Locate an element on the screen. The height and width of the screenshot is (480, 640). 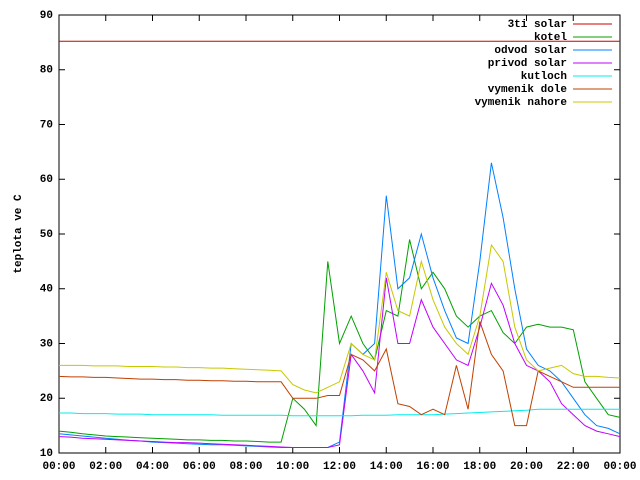
y-tick-label: 90 is located at coordinates (46, 16).